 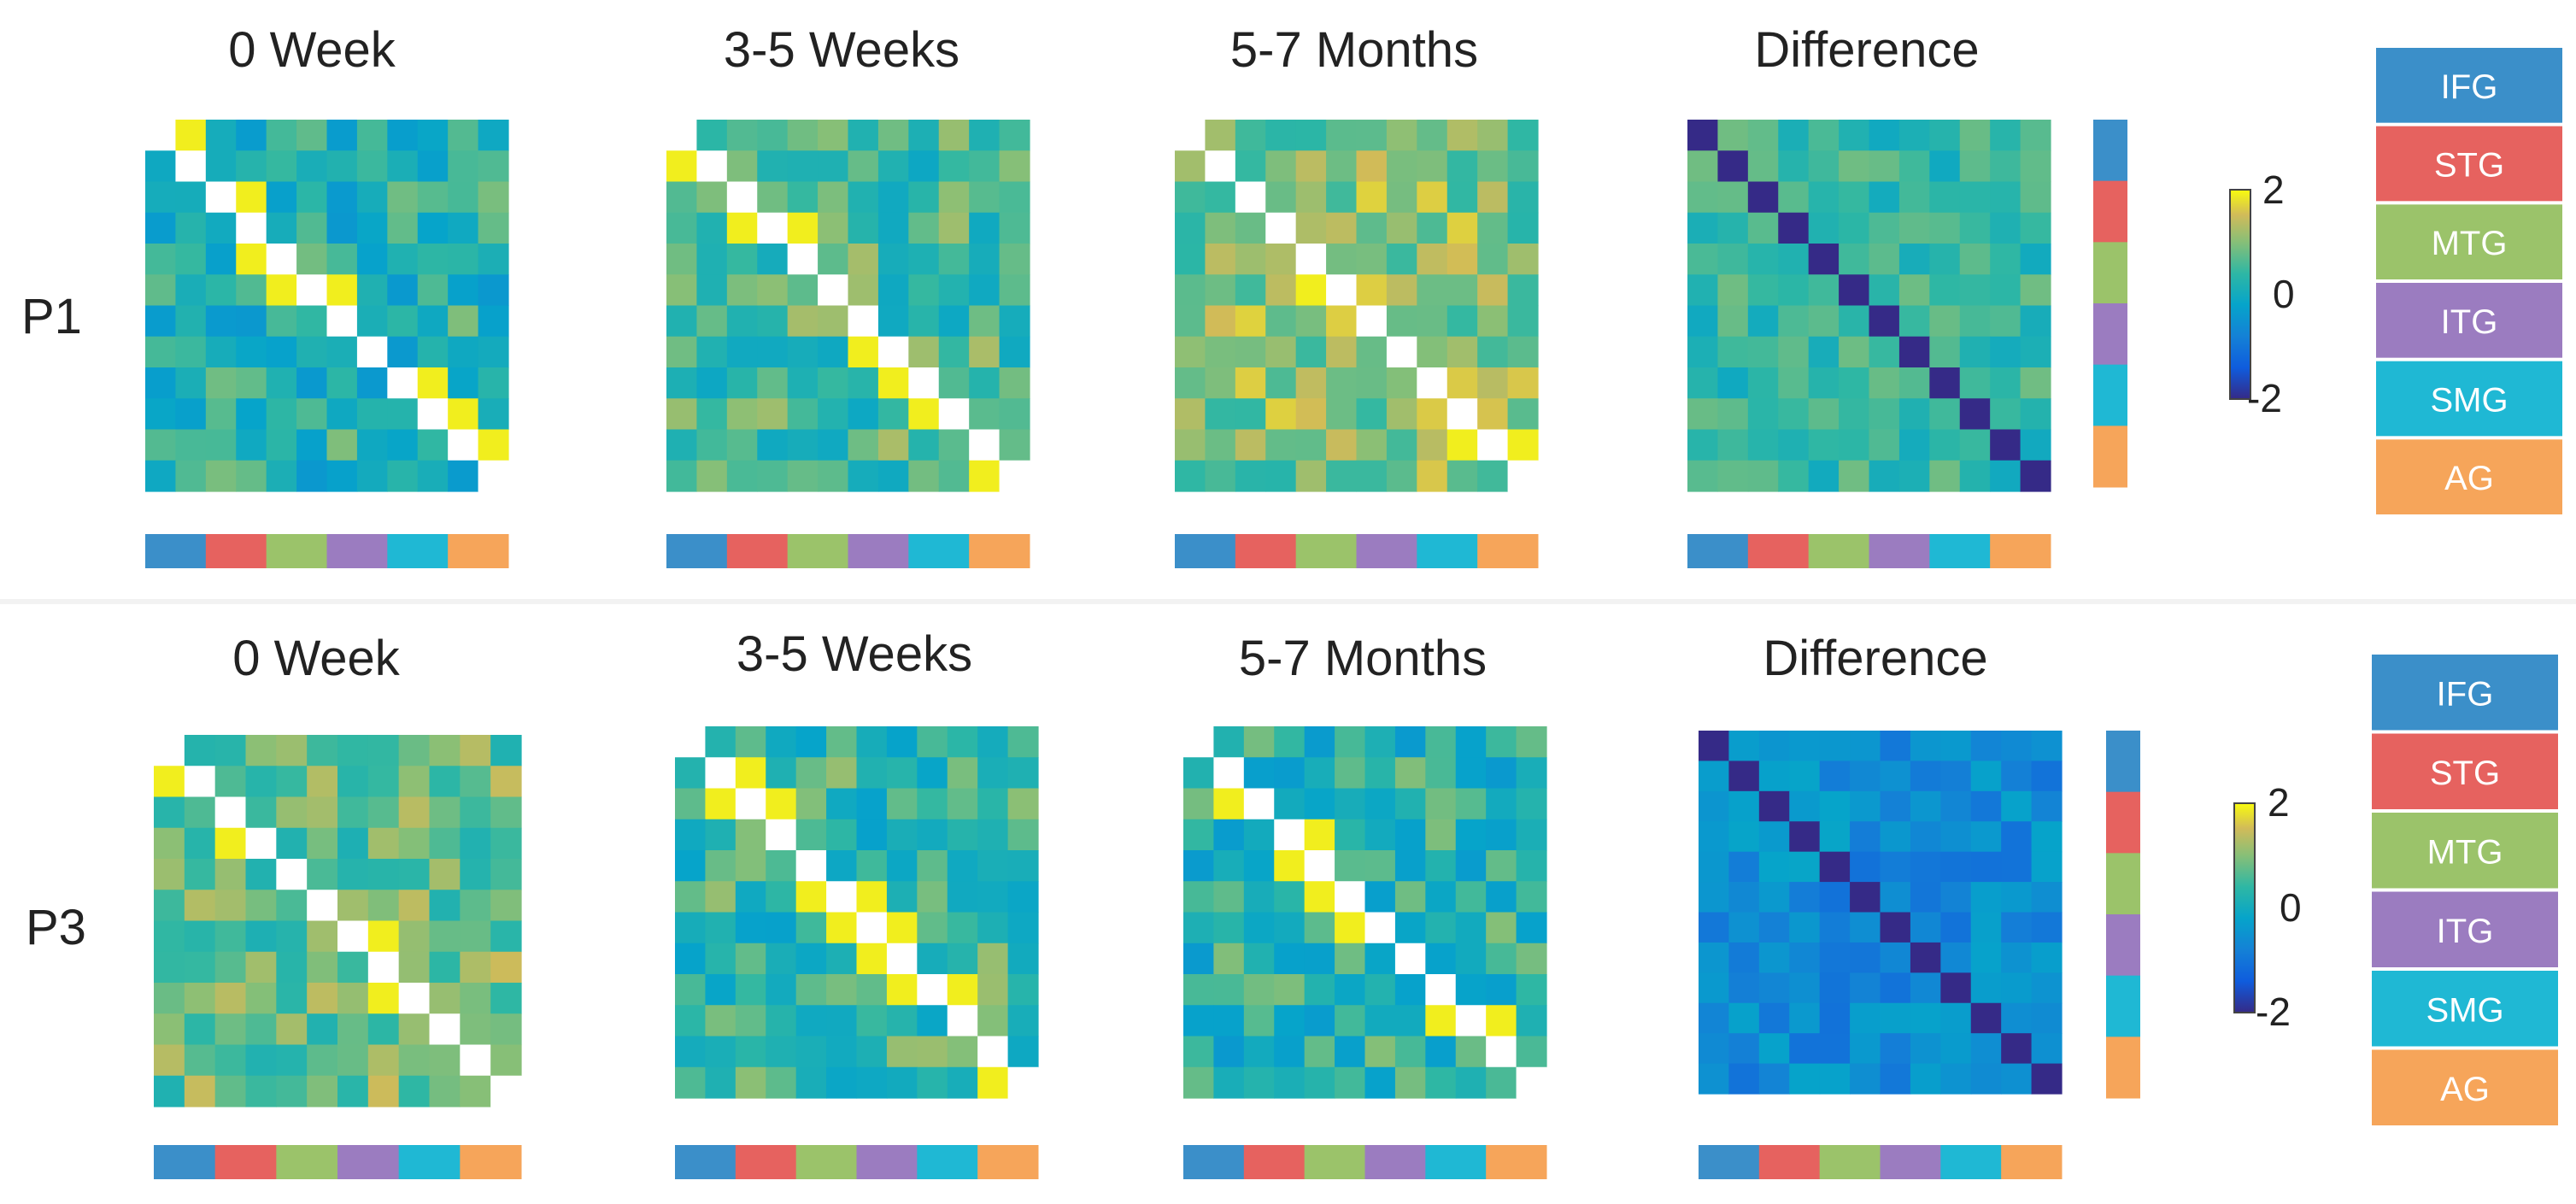 I want to click on region-bar-p1-2-mtg, so click(x=1326, y=551).